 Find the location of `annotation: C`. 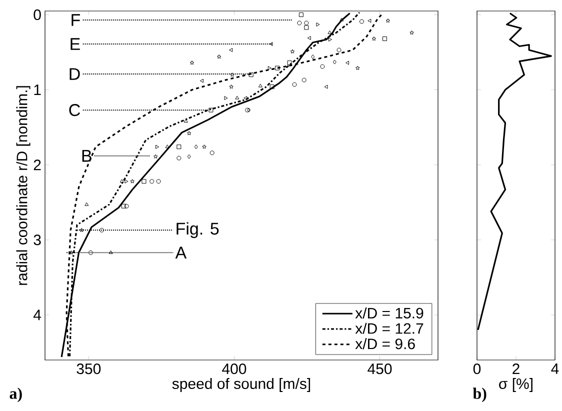

annotation: C is located at coordinates (74, 110).